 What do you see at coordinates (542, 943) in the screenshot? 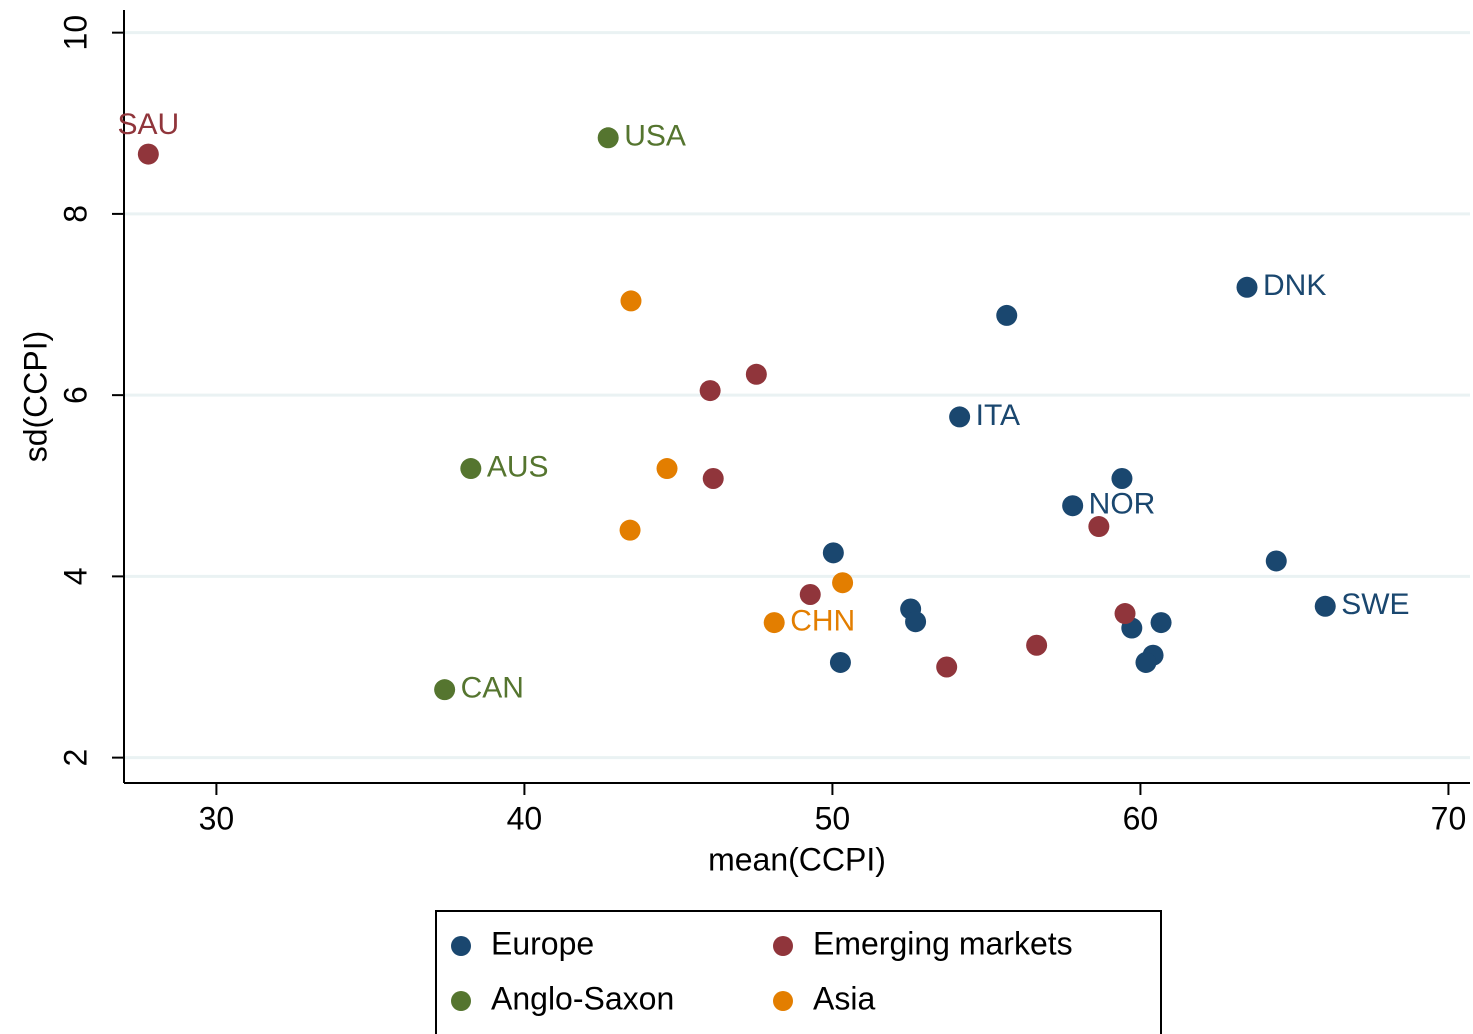
I see `legend-label: Europe` at bounding box center [542, 943].